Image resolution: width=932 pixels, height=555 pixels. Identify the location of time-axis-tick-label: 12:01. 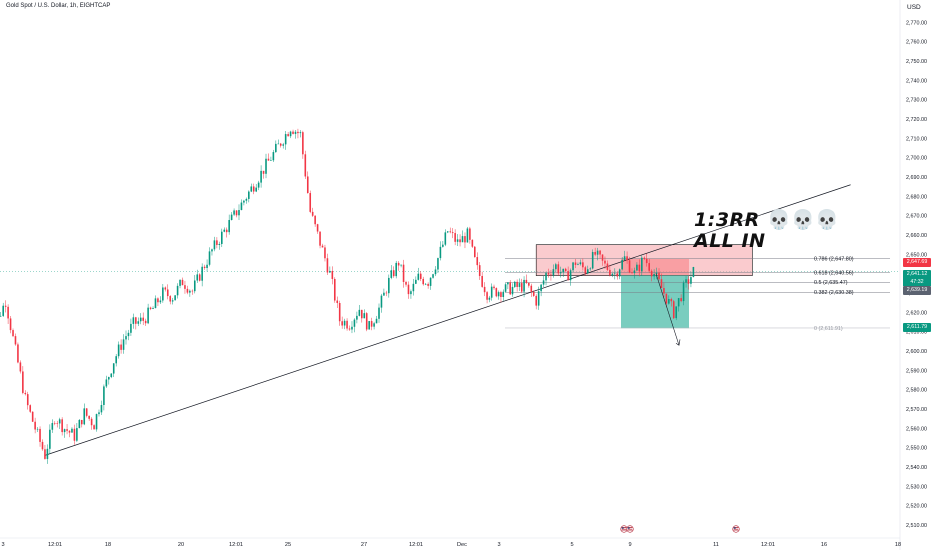
(416, 545).